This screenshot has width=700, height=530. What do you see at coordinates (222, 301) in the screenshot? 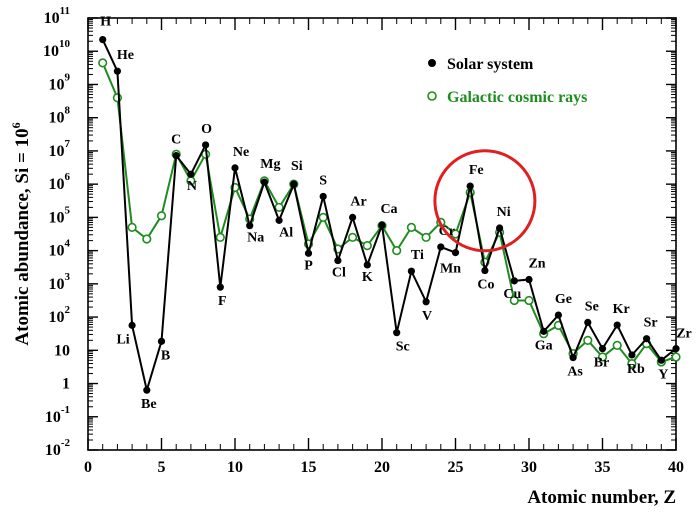
I see `element-label-f: F` at bounding box center [222, 301].